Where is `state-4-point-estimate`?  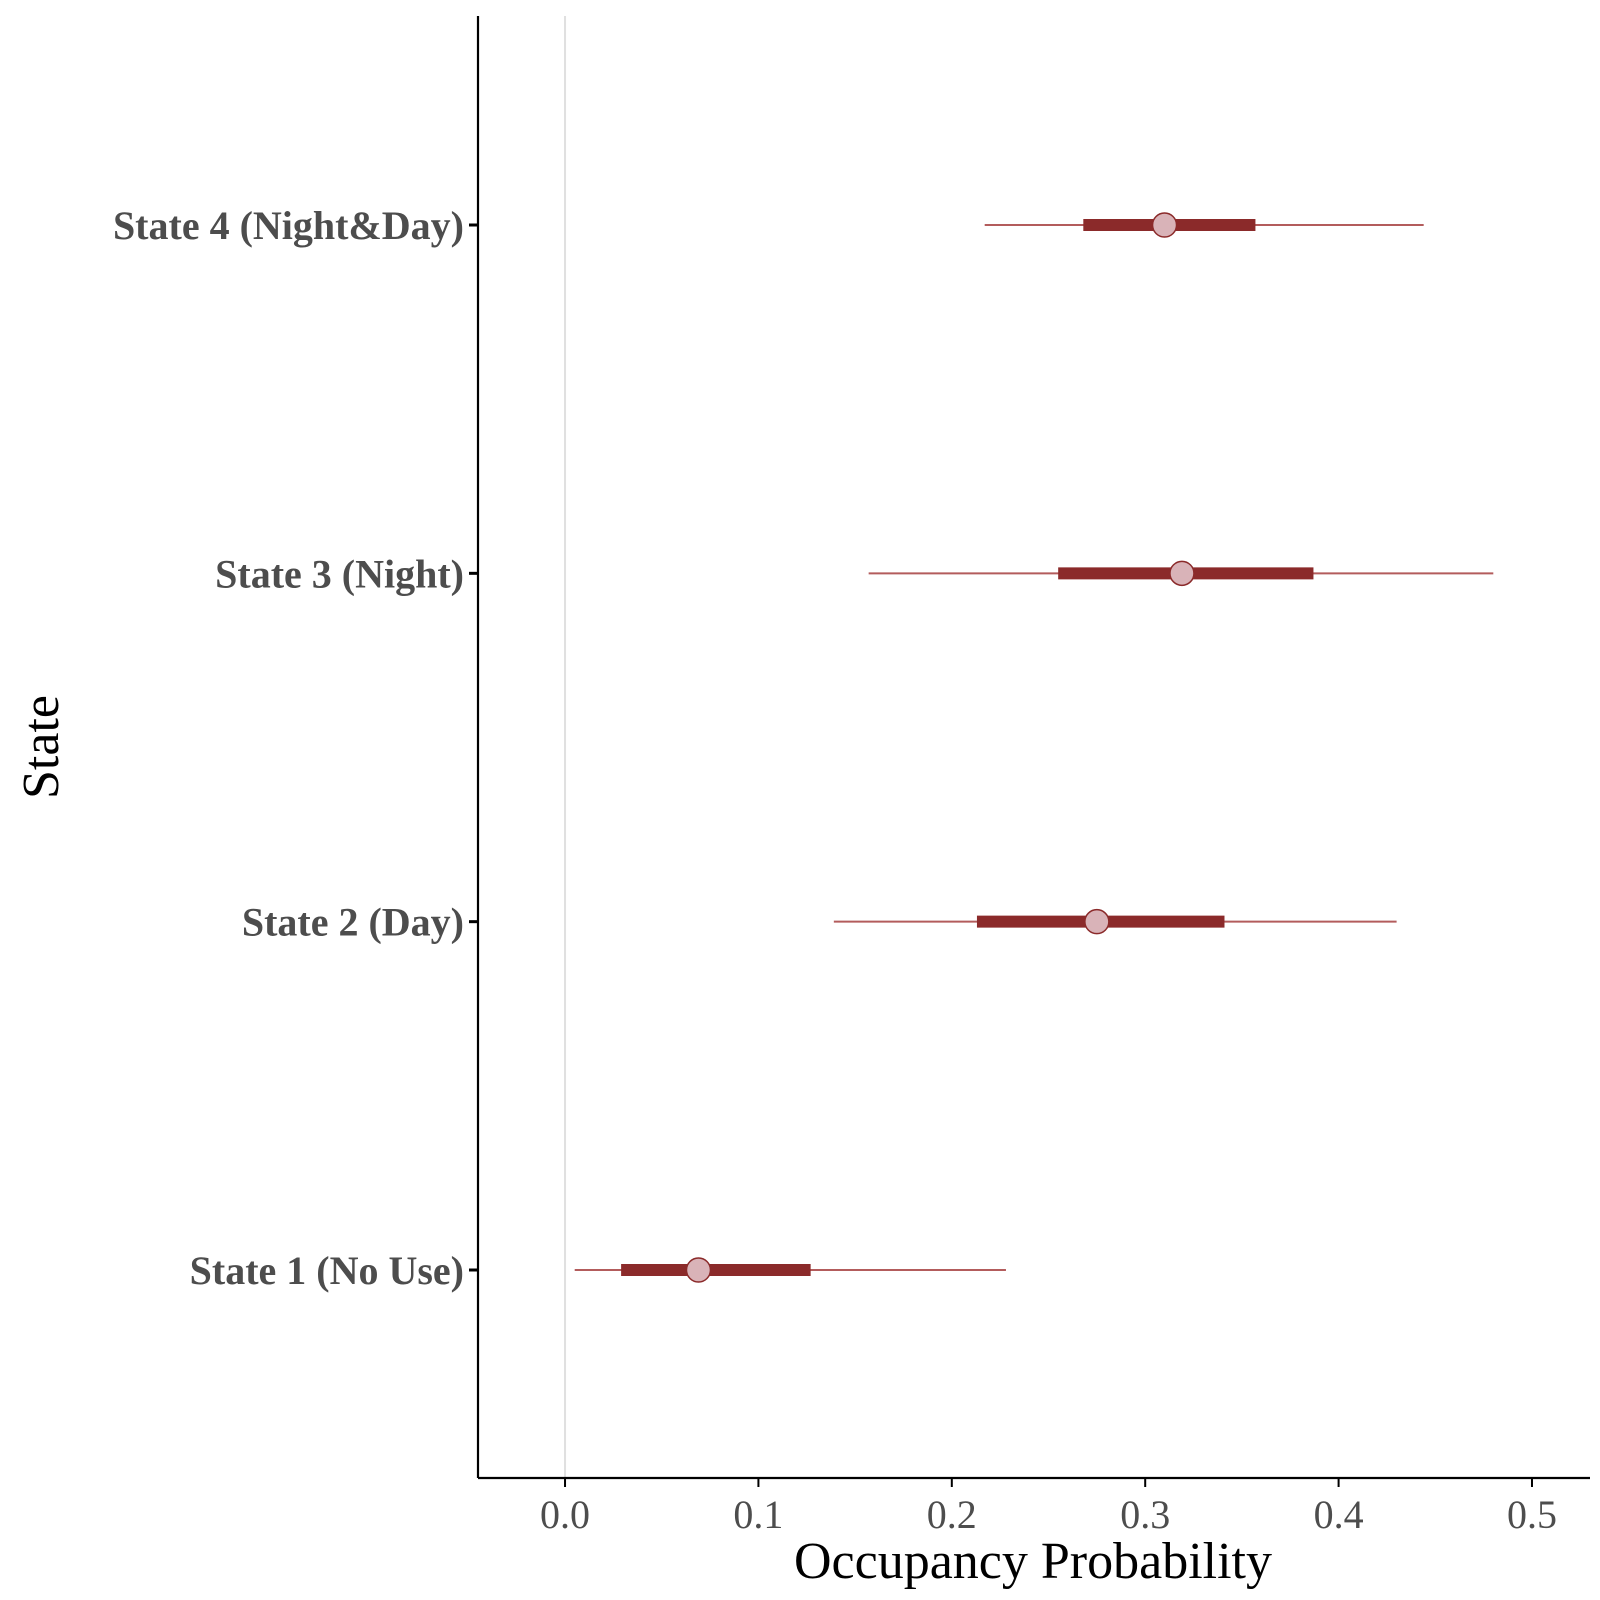
state-4-point-estimate is located at coordinates (1164, 225).